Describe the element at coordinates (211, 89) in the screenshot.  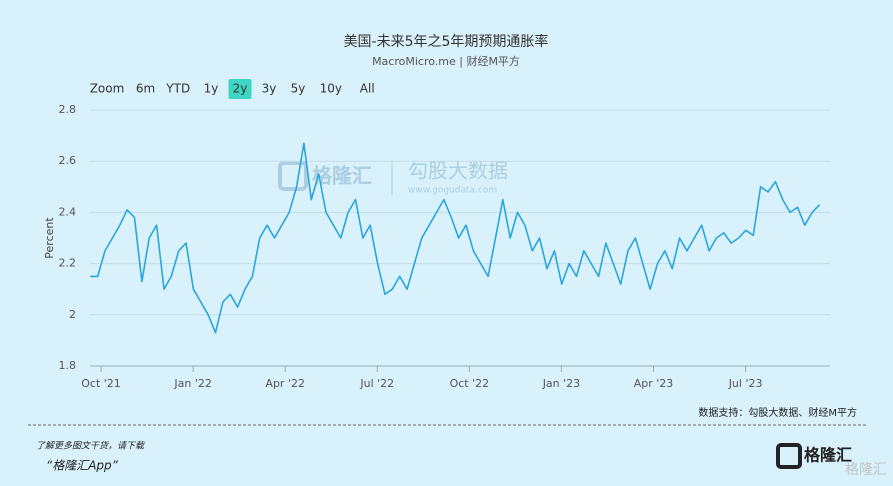
I see `range-button: 1y` at that location.